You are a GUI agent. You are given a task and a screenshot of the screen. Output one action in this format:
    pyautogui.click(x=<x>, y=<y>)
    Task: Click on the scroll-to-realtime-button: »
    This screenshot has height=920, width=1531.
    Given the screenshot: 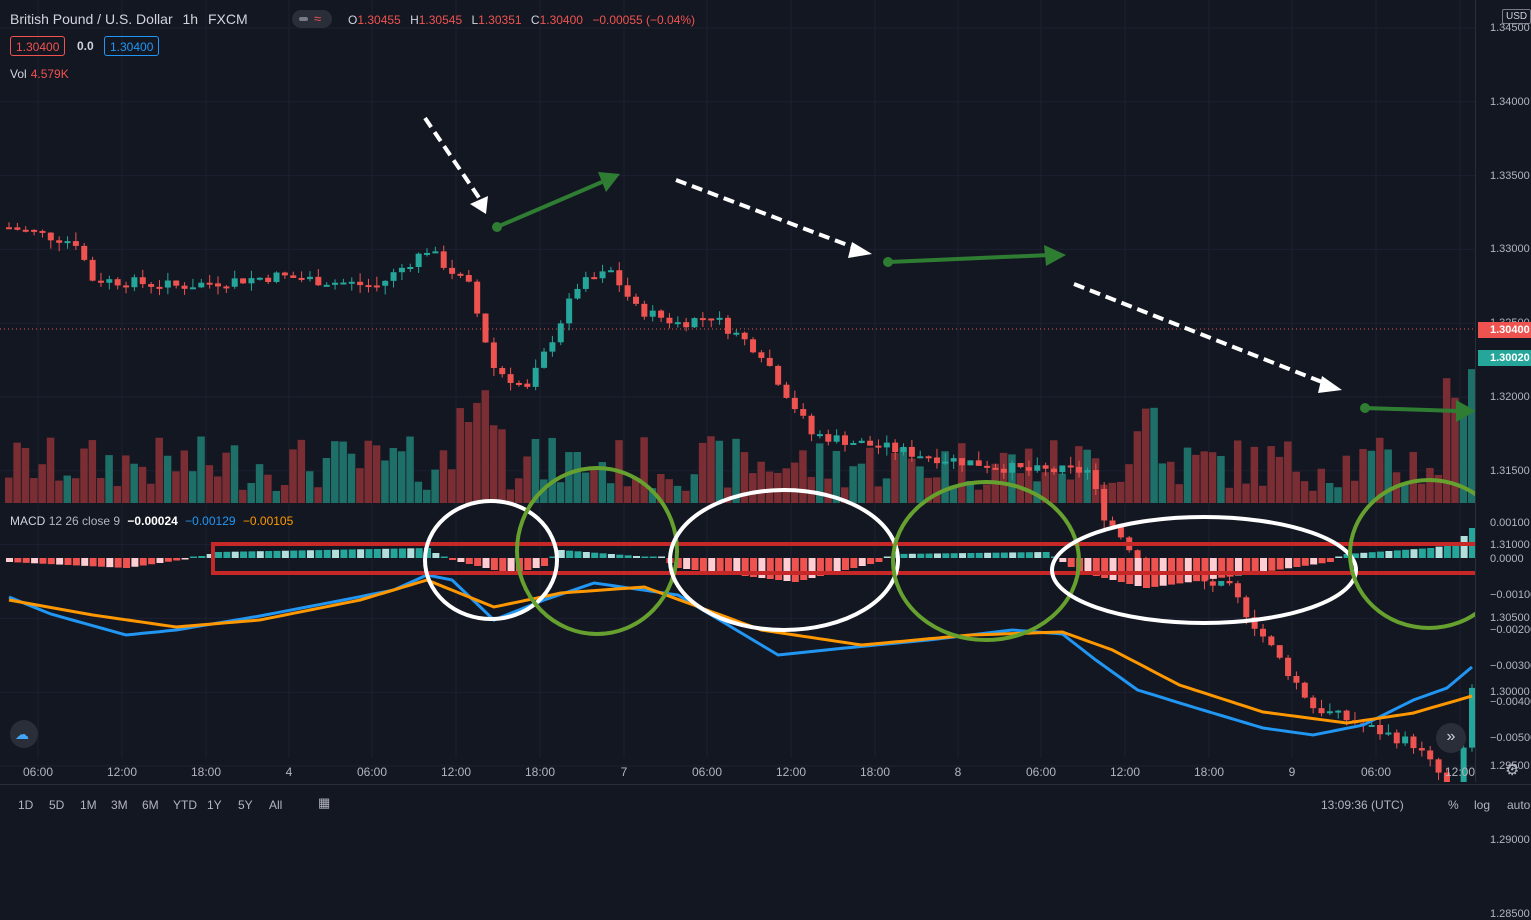 What is the action you would take?
    pyautogui.click(x=1451, y=738)
    